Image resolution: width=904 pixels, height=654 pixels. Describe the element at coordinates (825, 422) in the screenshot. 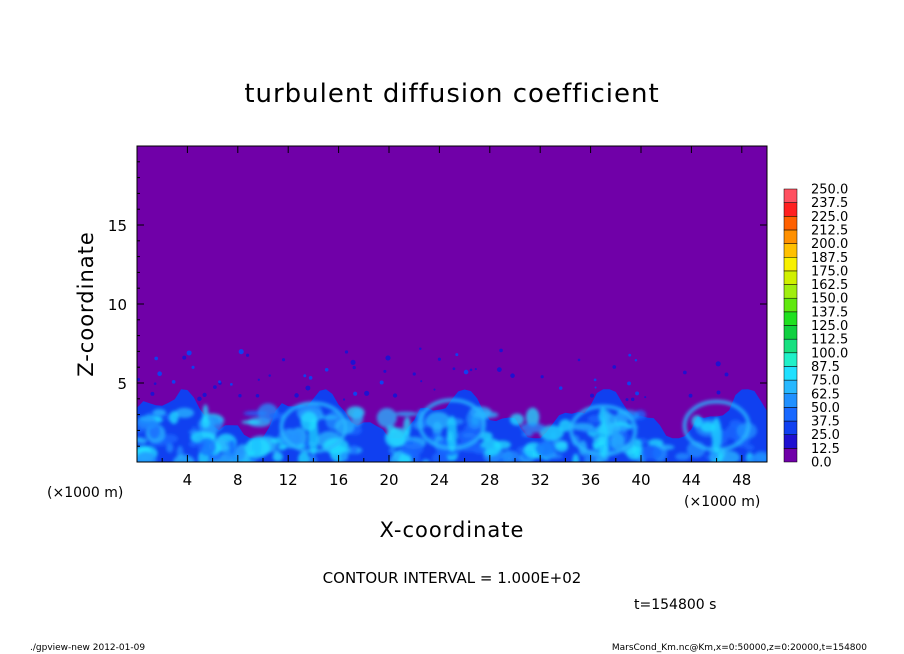

I see `colorbar-level-label: 37.5` at that location.